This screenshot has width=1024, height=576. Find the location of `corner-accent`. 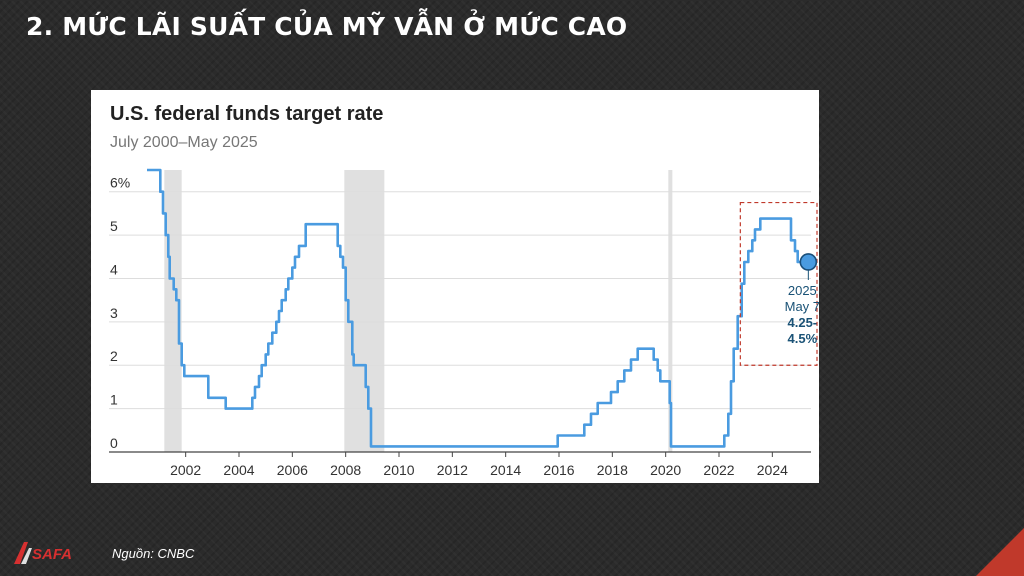

corner-accent is located at coordinates (1000, 552).